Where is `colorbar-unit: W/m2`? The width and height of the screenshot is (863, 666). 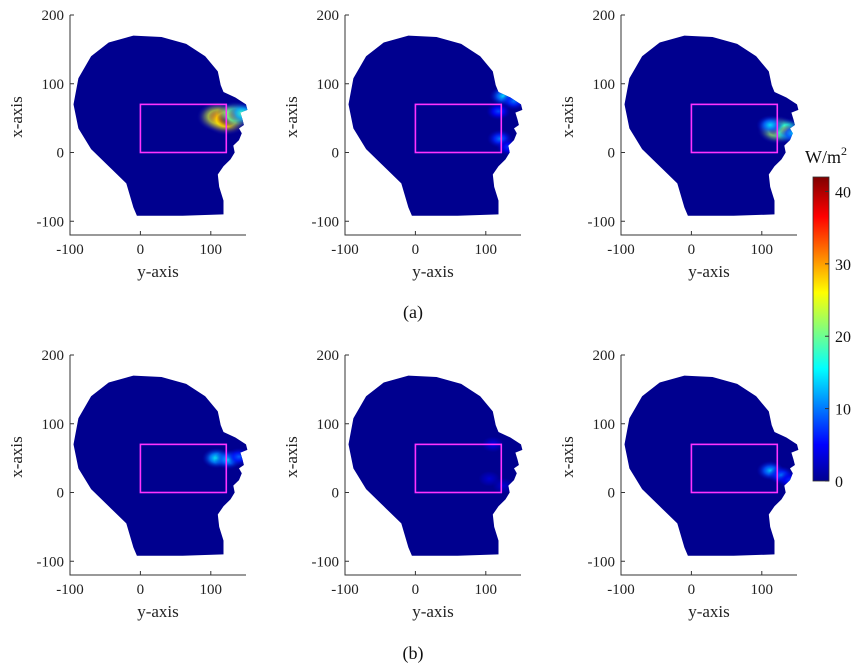 colorbar-unit: W/m2 is located at coordinates (826, 155).